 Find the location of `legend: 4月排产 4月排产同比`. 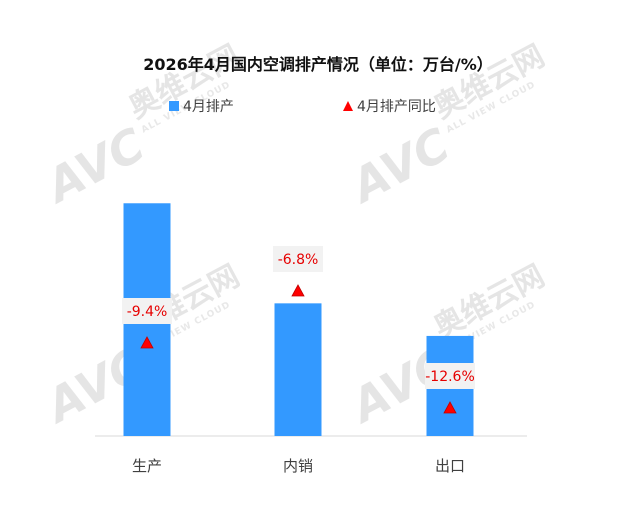

legend: 4月排产 4月排产同比 is located at coordinates (302, 107).